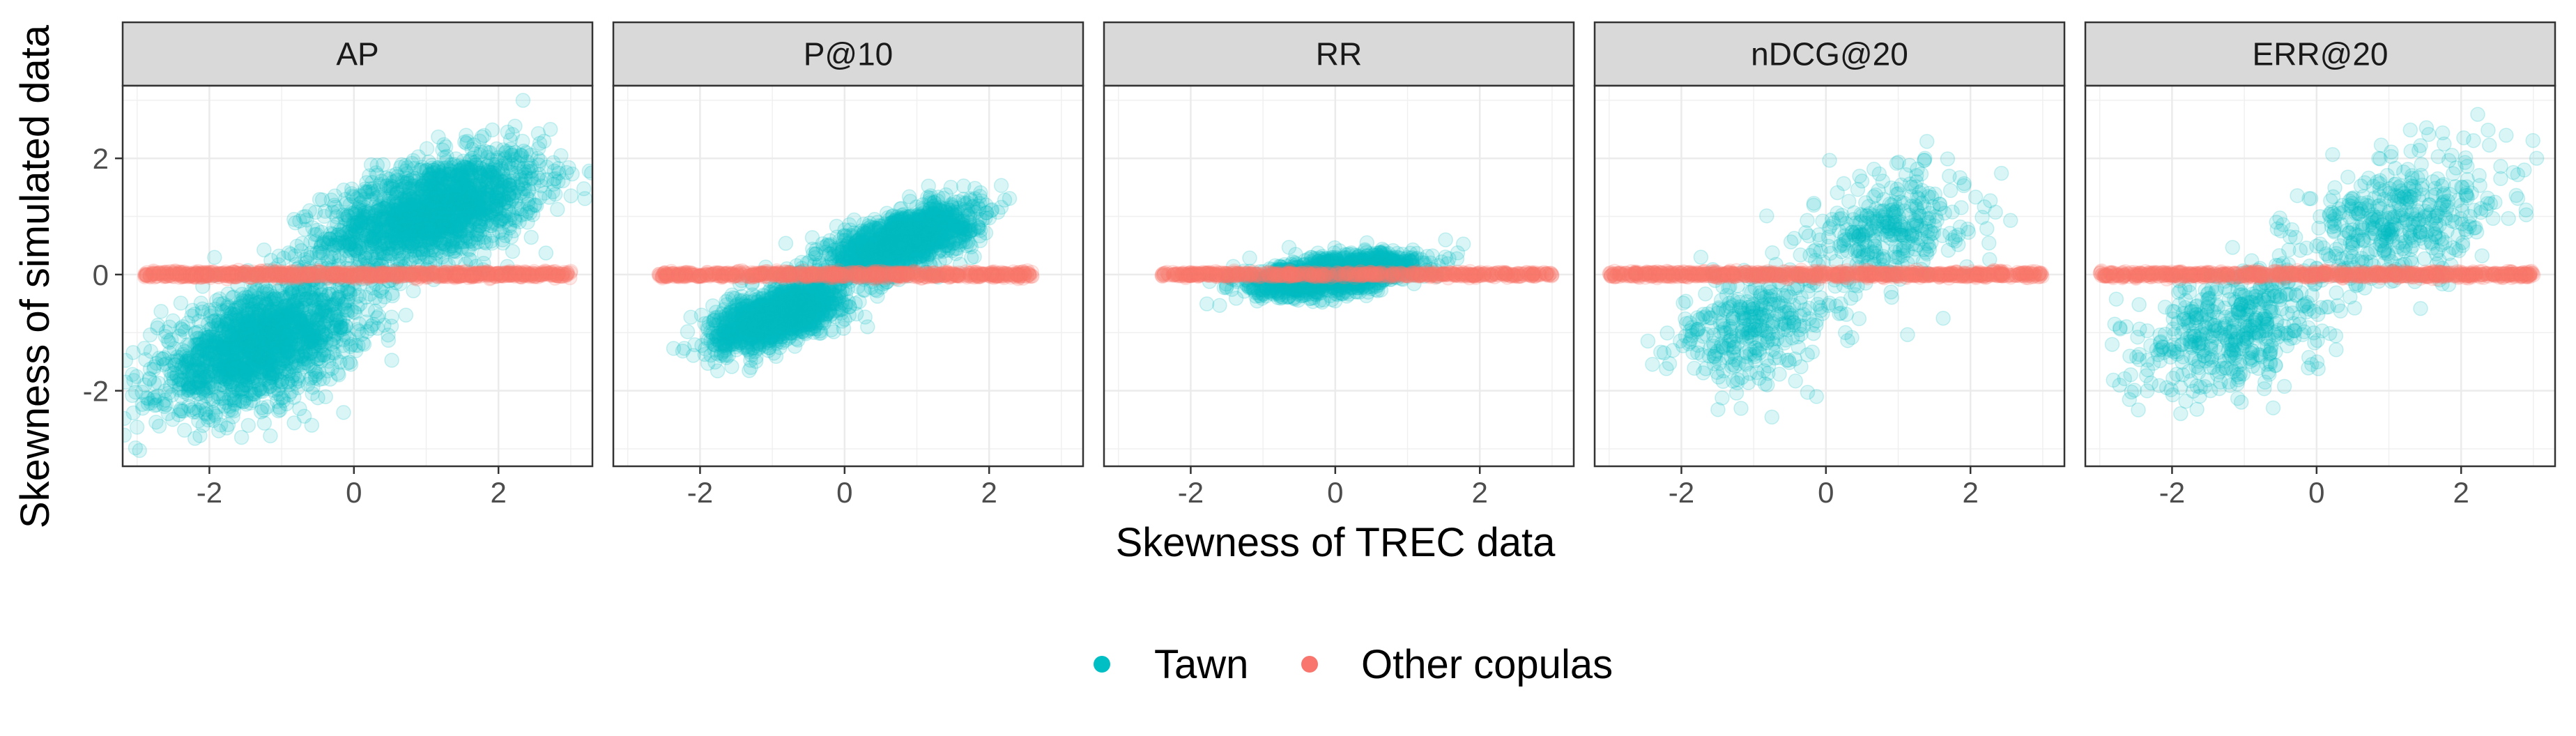 Image resolution: width=2576 pixels, height=736 pixels. Describe the element at coordinates (848, 265) in the screenshot. I see `panel-p-10: P@10-2 0 2` at that location.